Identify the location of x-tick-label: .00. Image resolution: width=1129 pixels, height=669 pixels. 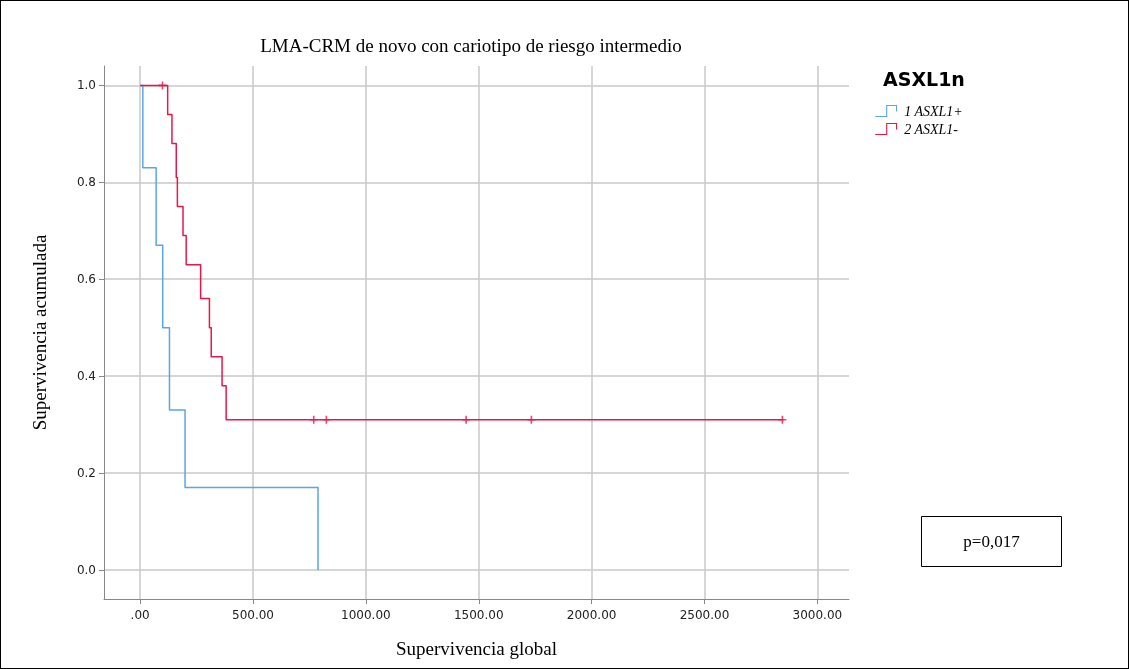
(140, 615).